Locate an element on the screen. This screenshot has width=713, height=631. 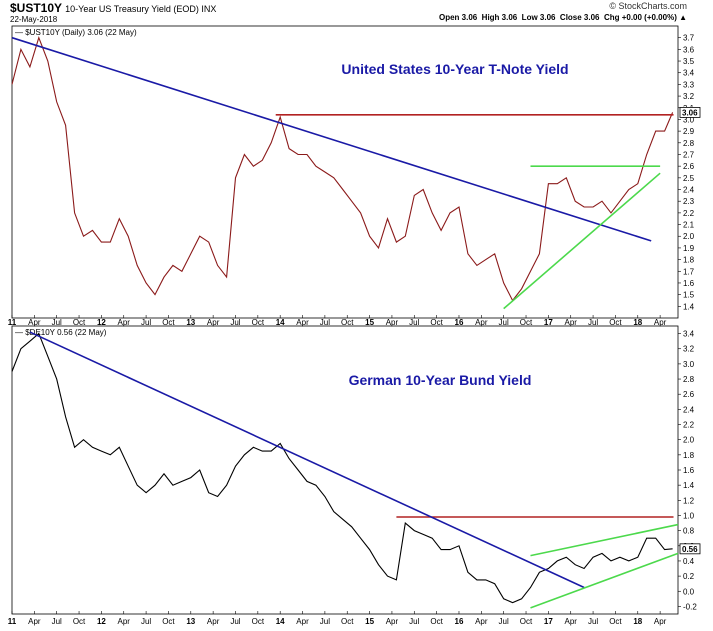
y-tick-label: 0.8 is located at coordinates (689, 531).